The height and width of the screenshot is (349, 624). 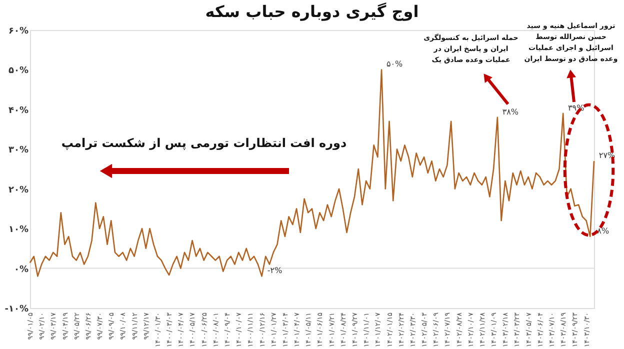 I want to click on data-label: ۲۷%, so click(x=607, y=155).